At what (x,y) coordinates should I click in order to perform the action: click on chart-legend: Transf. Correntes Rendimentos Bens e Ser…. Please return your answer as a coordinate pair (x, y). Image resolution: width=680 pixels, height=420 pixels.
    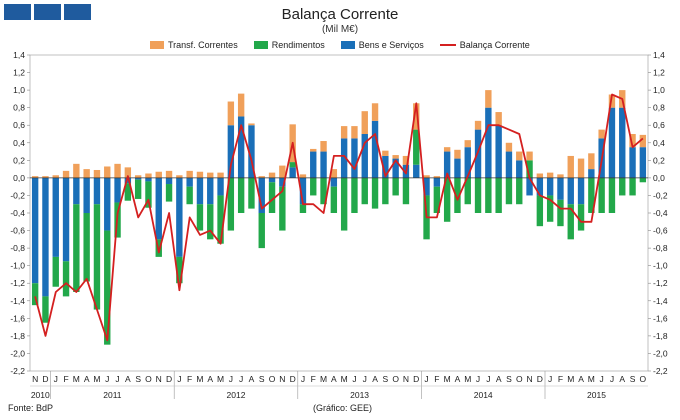
    Looking at the image, I should click on (348, 45).